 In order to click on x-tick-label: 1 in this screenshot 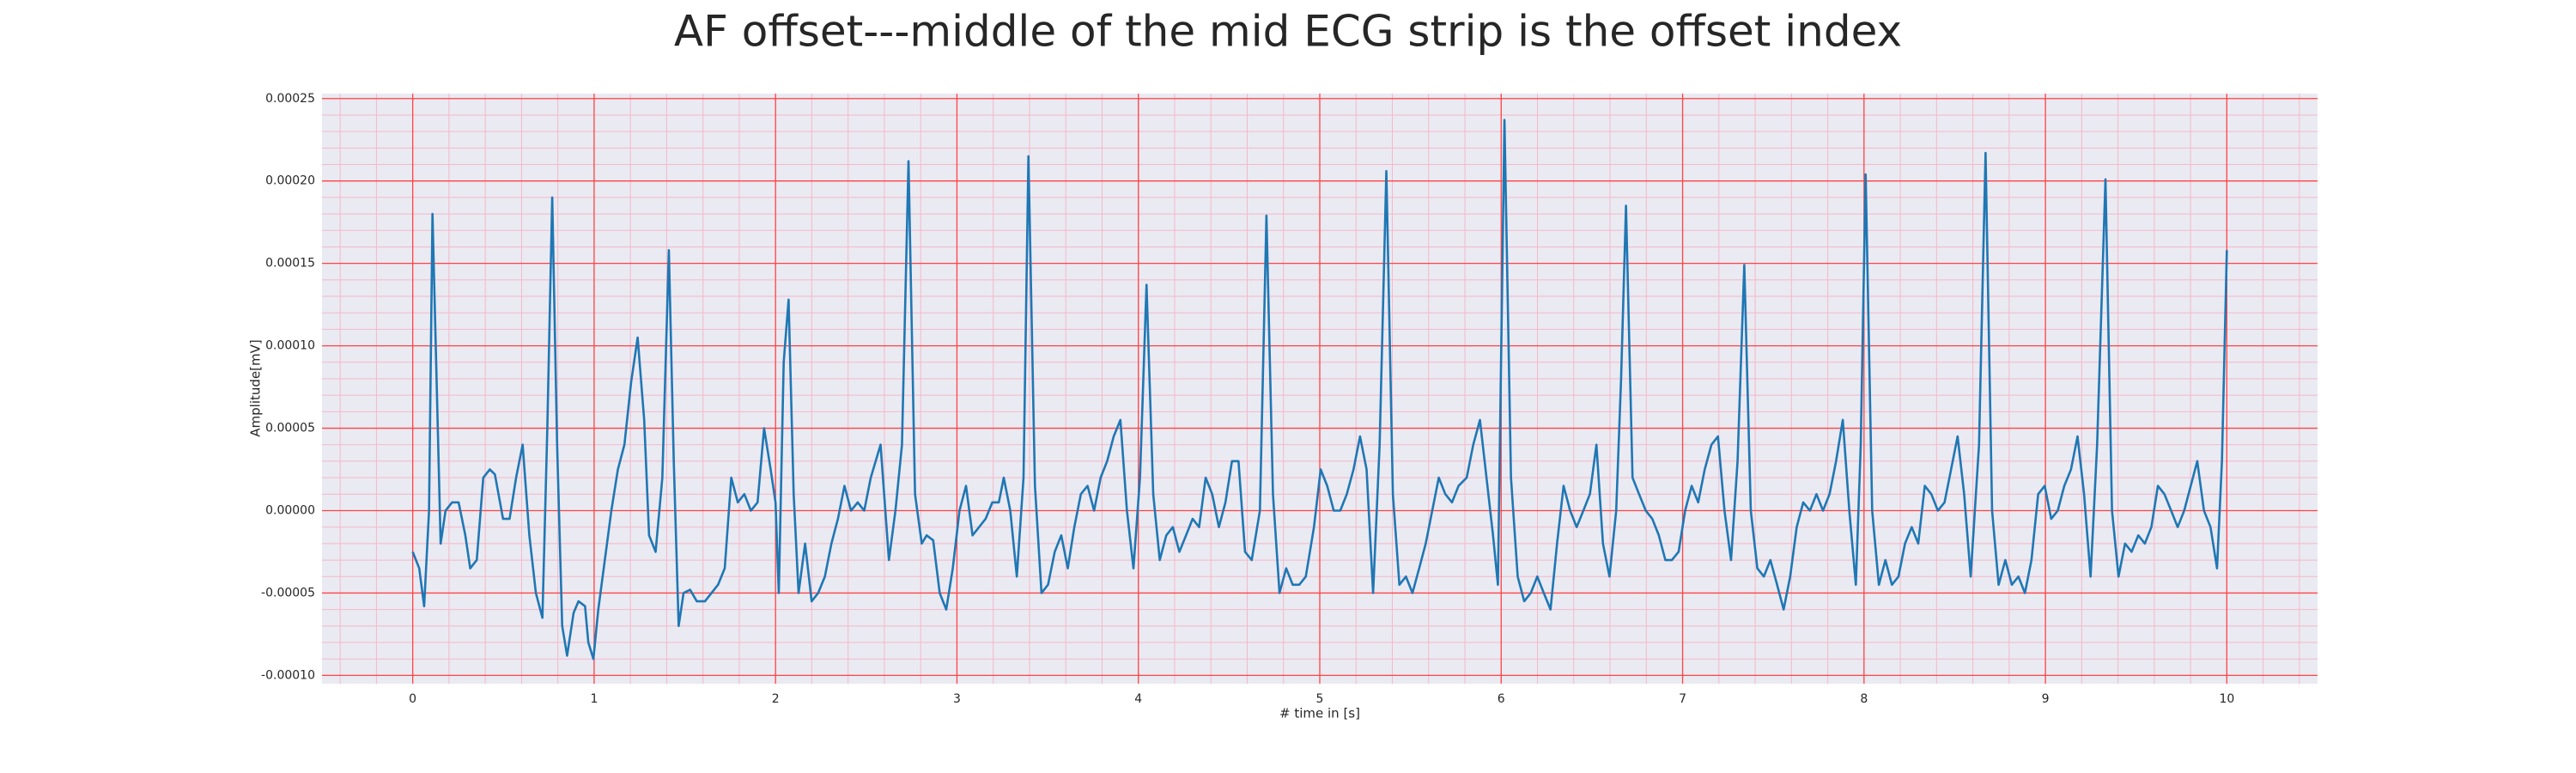, I will do `click(594, 699)`.